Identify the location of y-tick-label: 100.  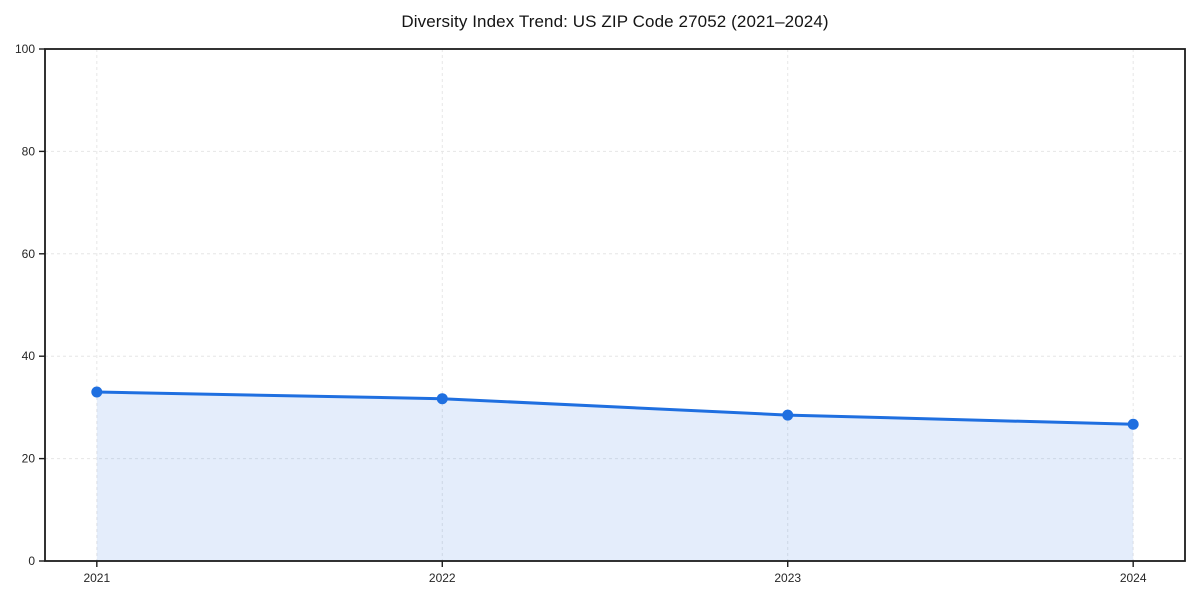
(25, 49).